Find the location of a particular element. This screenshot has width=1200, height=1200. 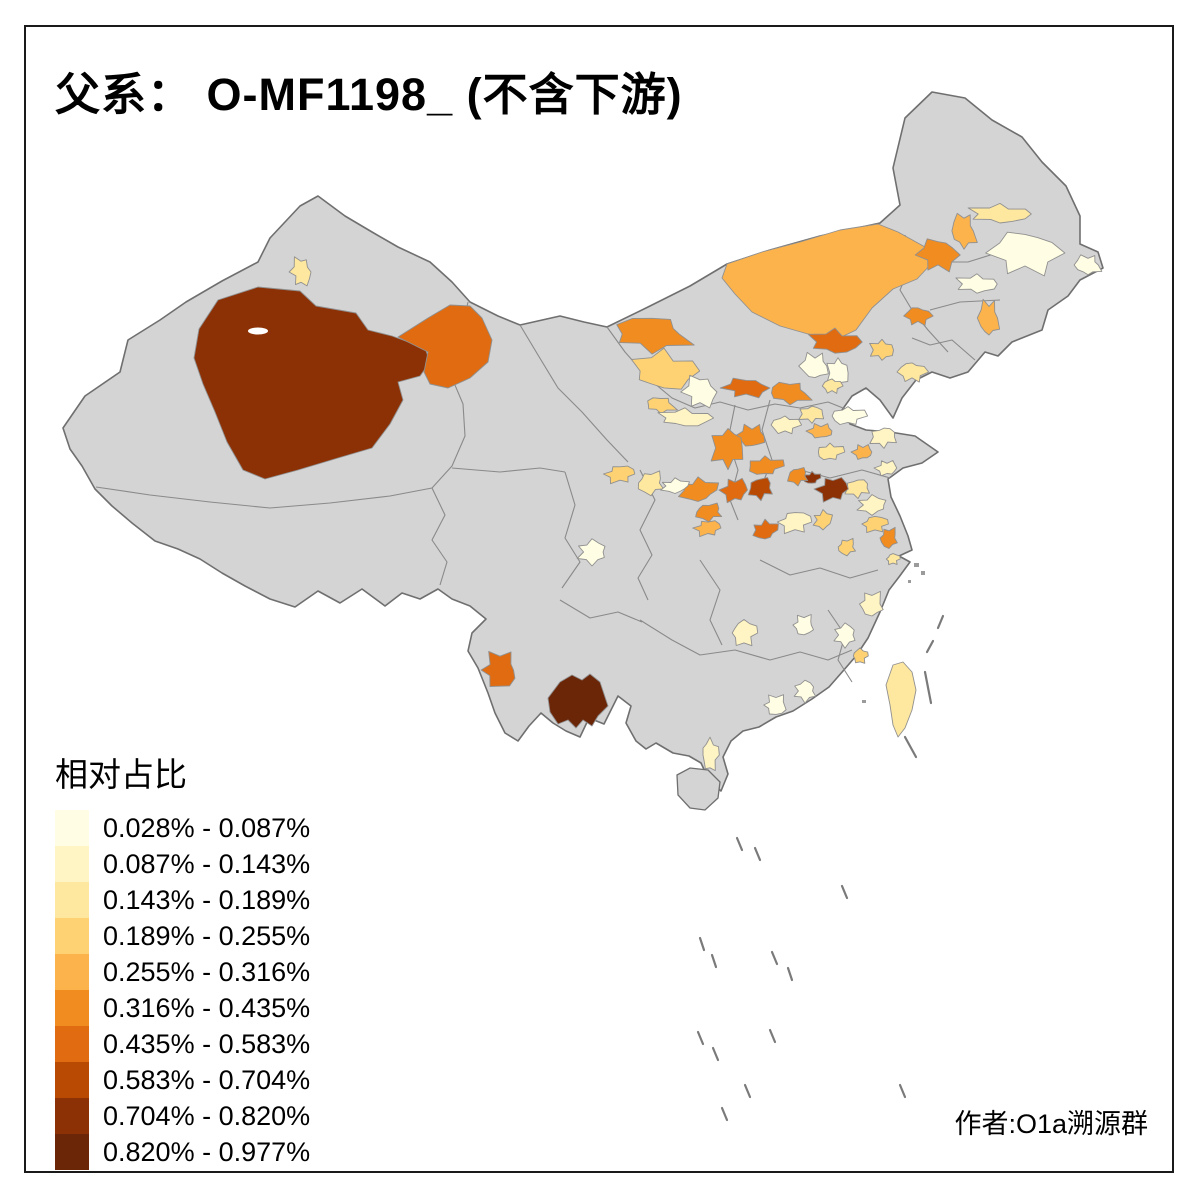

region-henan-west is located at coordinates (733, 490).